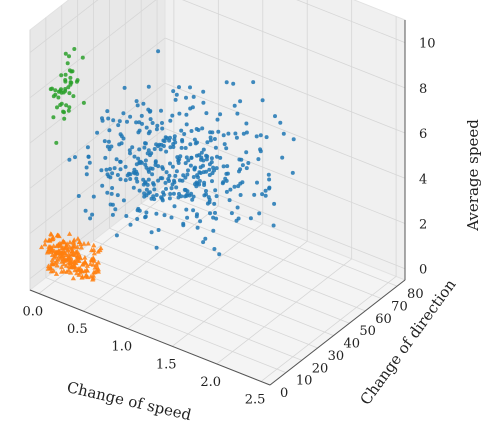 Image resolution: width=500 pixels, height=433 pixels. Describe the element at coordinates (383, 319) in the screenshot. I see `y-tick-label: 60` at that location.